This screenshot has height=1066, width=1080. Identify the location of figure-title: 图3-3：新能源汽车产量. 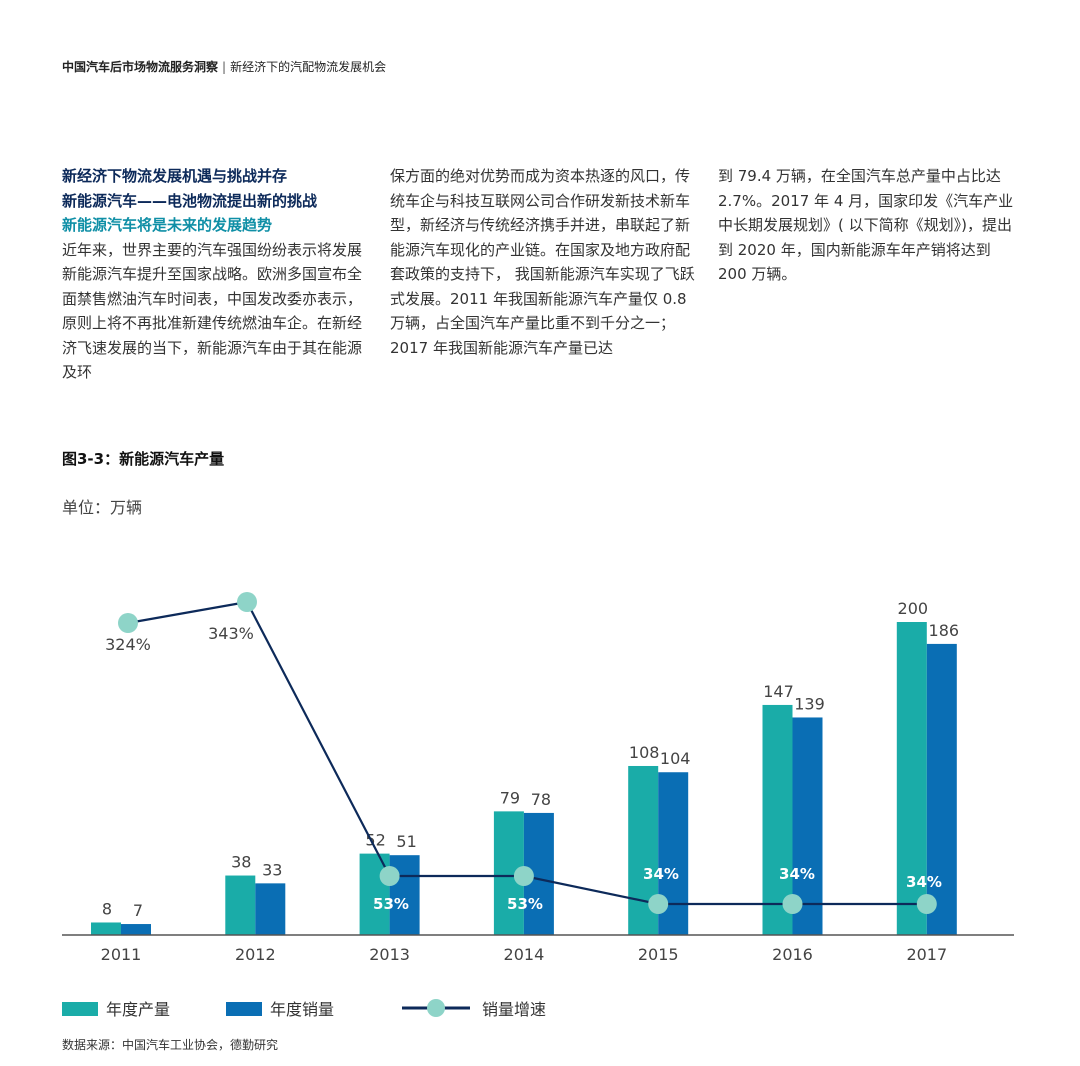
(143, 459).